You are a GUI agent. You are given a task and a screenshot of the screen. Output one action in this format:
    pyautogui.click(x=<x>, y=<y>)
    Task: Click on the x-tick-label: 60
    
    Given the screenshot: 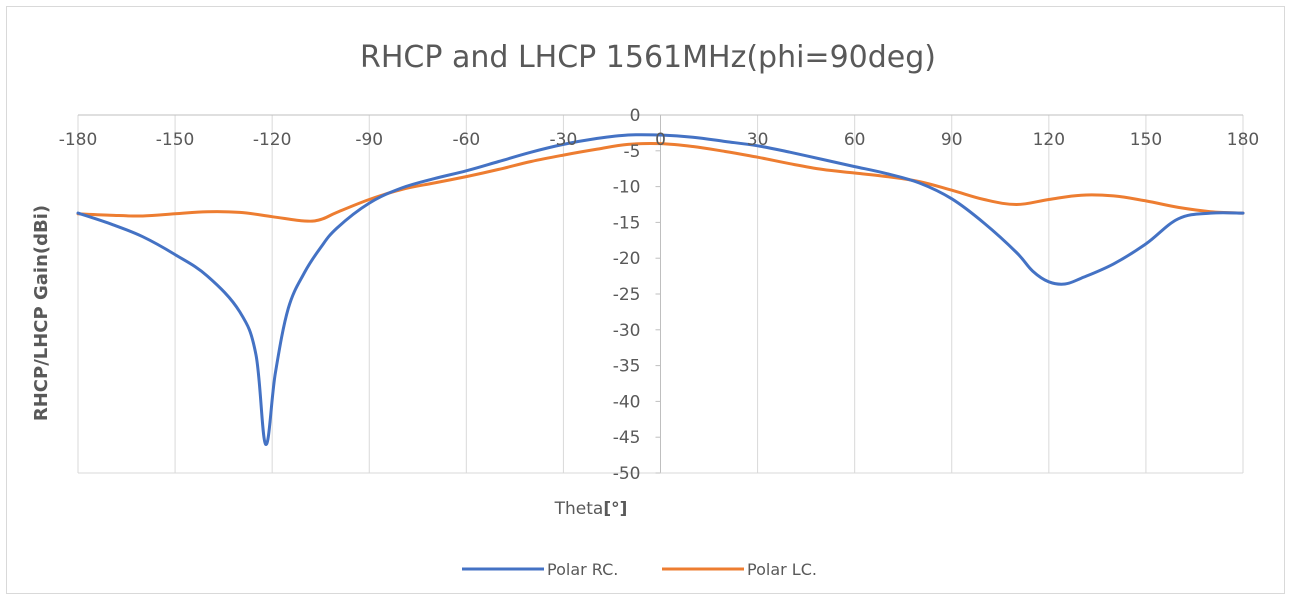 What is the action you would take?
    pyautogui.click(x=855, y=140)
    